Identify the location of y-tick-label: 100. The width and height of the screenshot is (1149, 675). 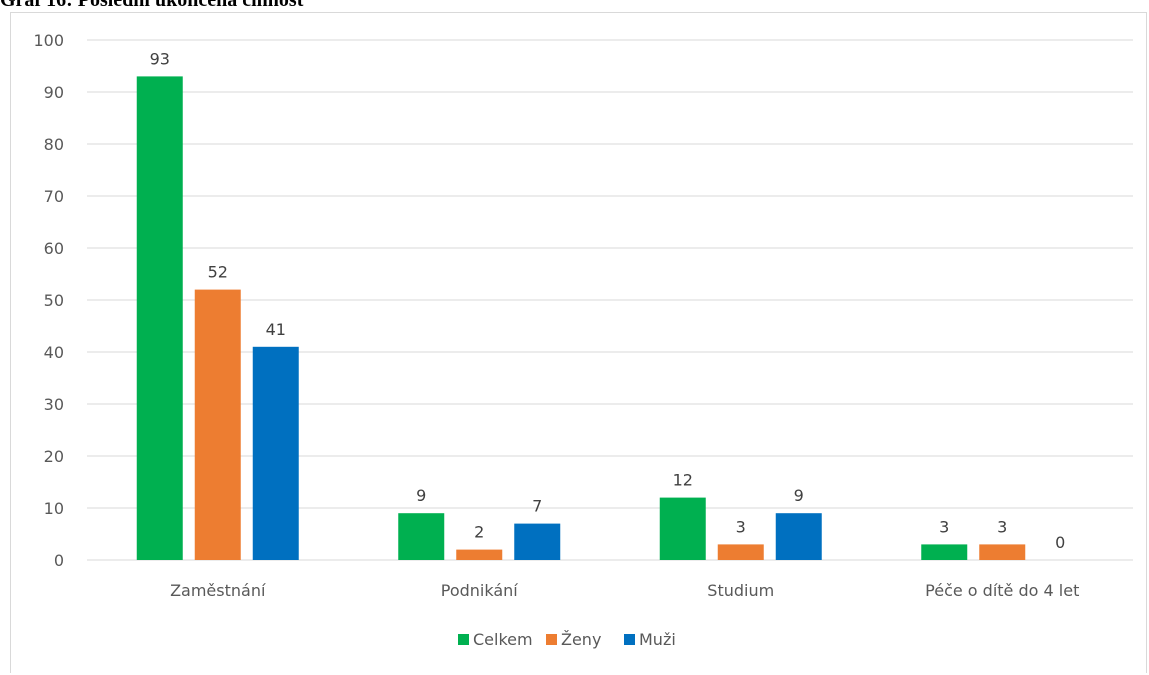
(48, 40).